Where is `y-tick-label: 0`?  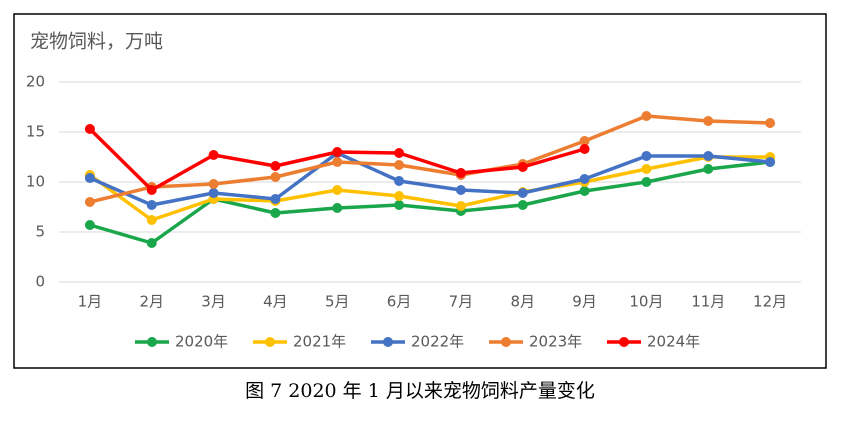 y-tick-label: 0 is located at coordinates (40, 282).